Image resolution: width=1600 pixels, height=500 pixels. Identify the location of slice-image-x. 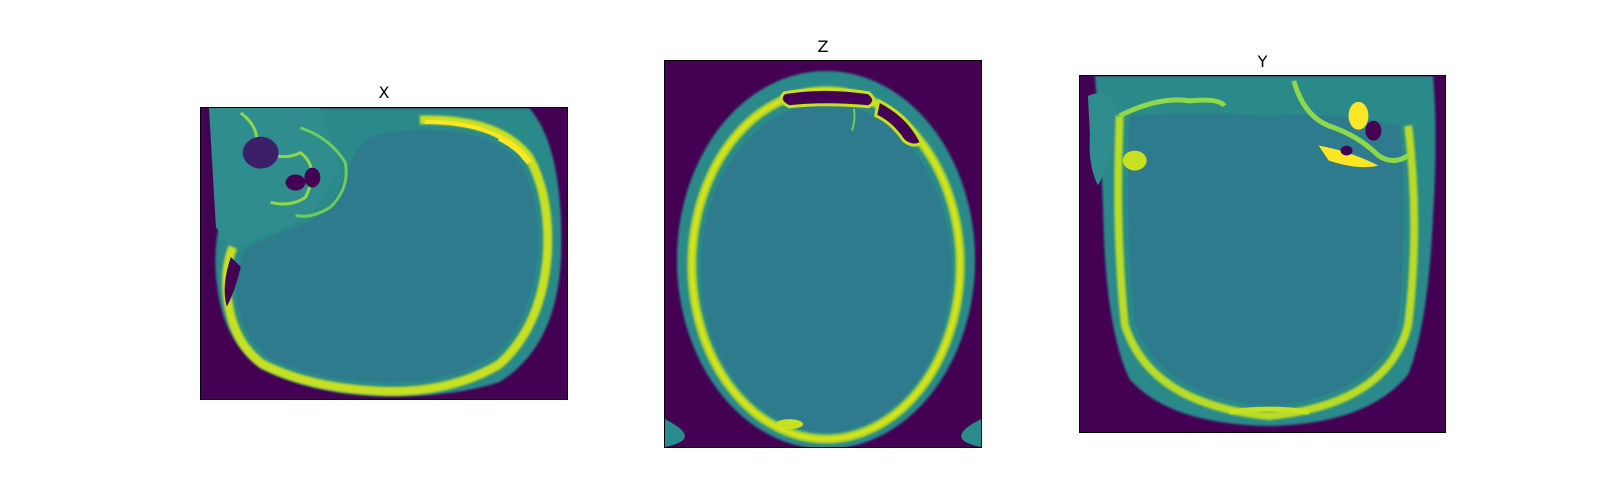
(384, 253).